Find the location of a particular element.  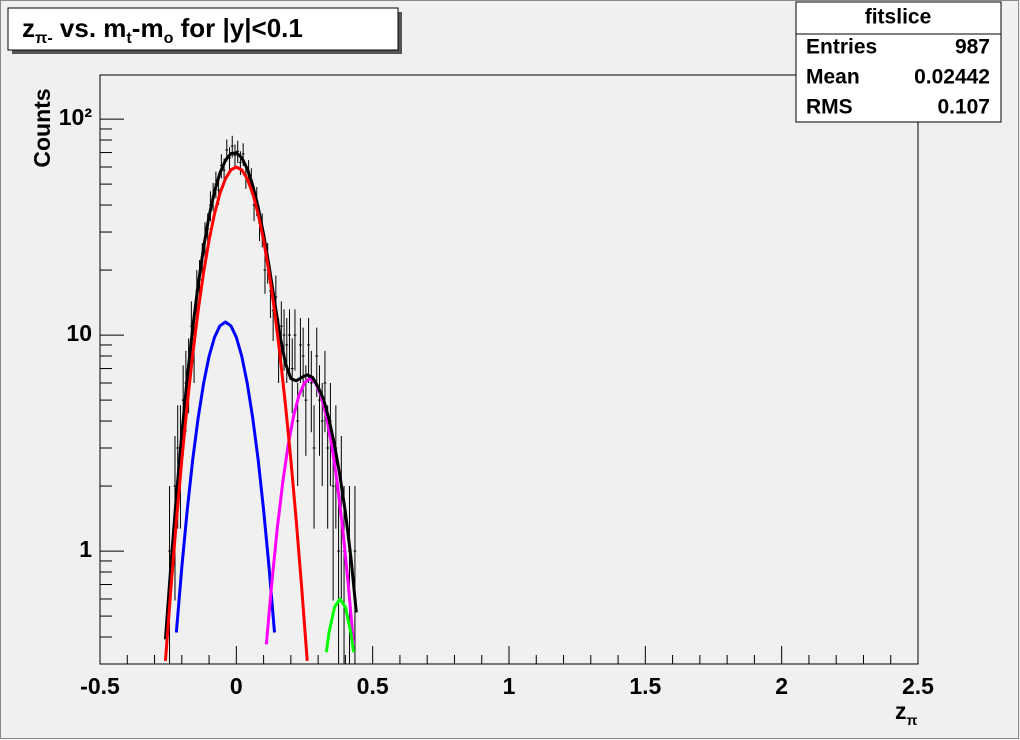

title-part: for |y|<0.1 is located at coordinates (237, 28).